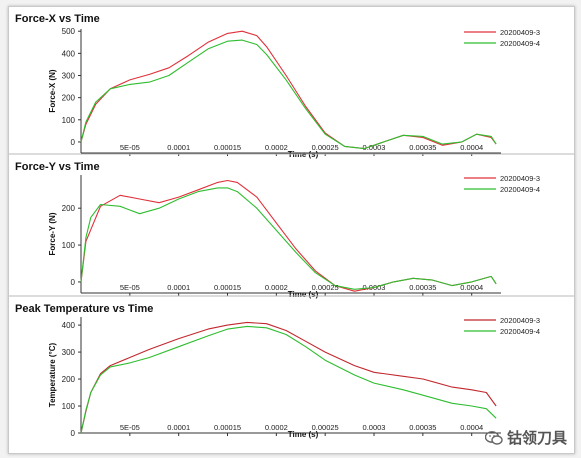 Image resolution: width=581 pixels, height=458 pixels. I want to click on y-axis-label: Temperature (°C), so click(52, 374).